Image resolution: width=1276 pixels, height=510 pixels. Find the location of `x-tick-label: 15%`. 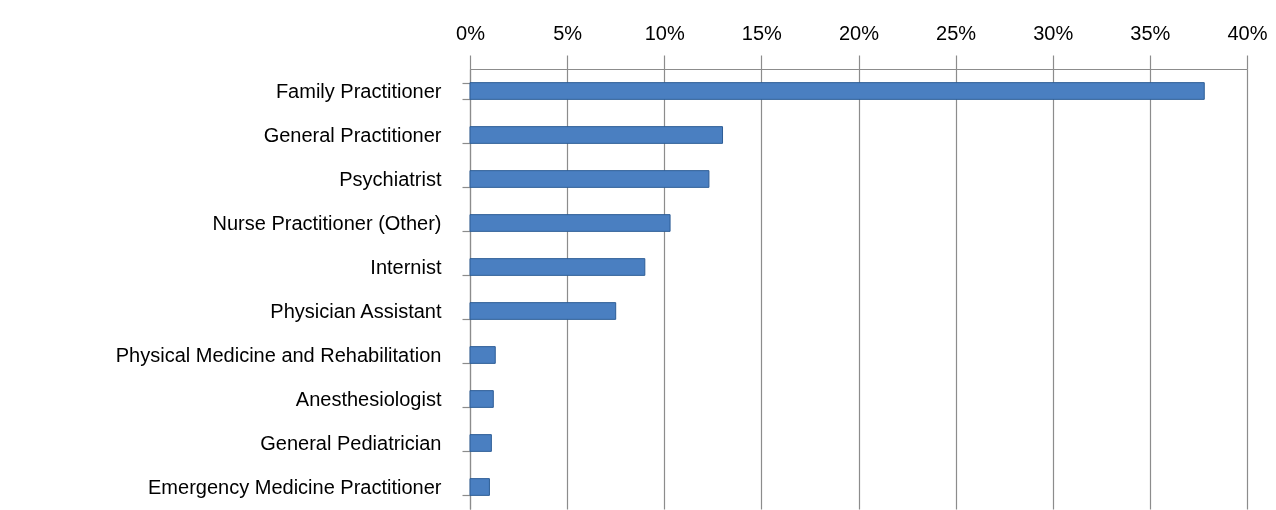

x-tick-label: 15% is located at coordinates (762, 32).